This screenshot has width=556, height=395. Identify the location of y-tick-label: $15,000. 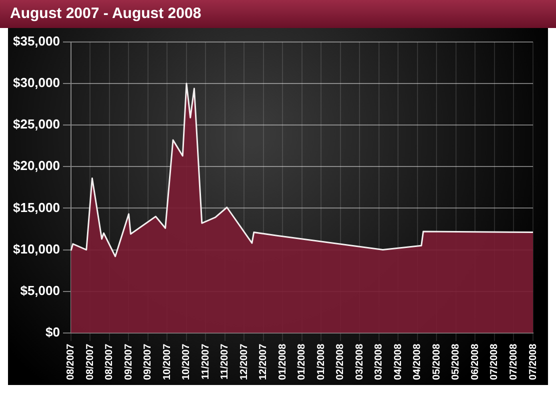
(36, 207).